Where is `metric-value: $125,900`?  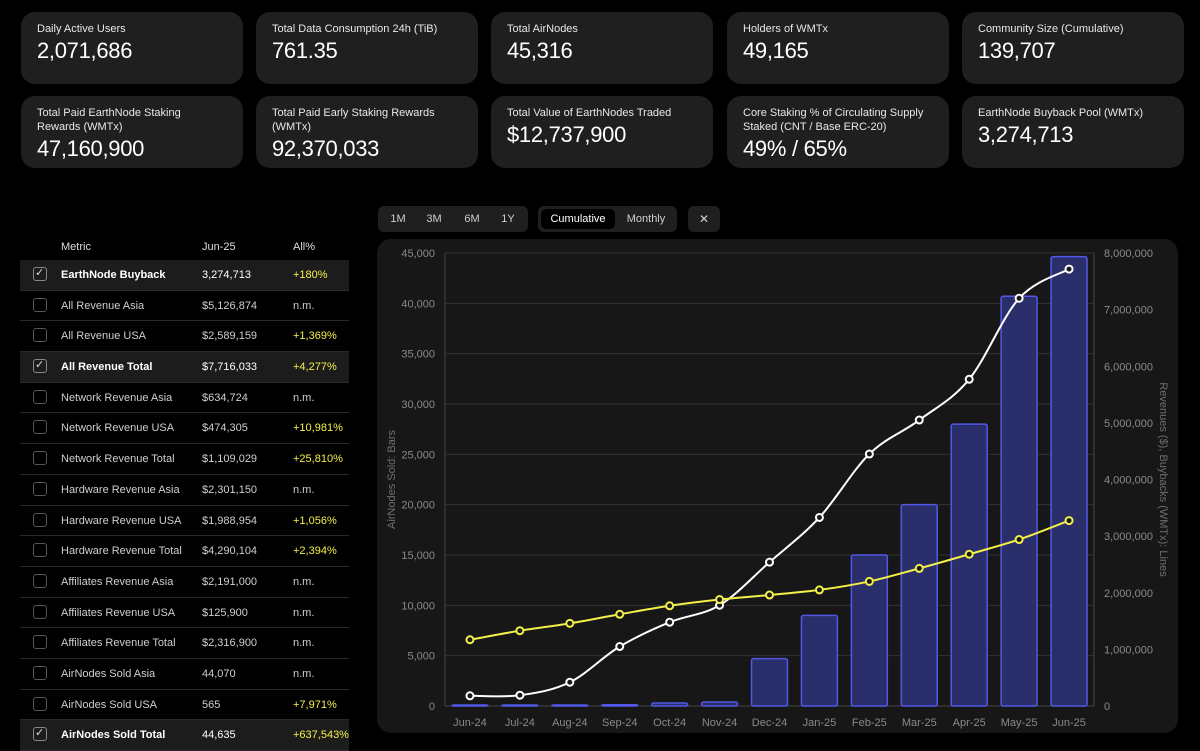 metric-value: $125,900 is located at coordinates (225, 612).